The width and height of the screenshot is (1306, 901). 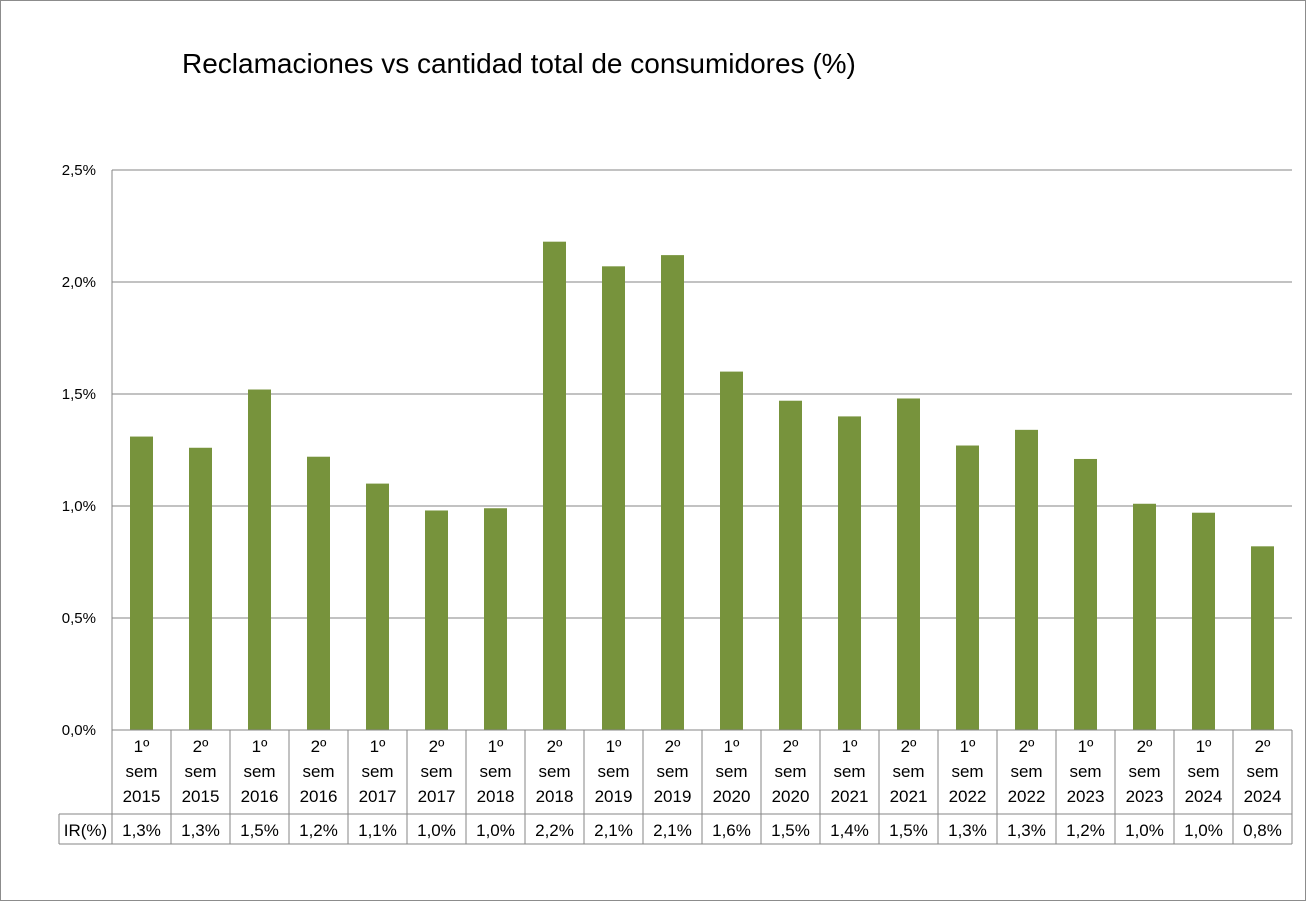 What do you see at coordinates (79, 618) in the screenshot?
I see `y-tick-label: 0,5%` at bounding box center [79, 618].